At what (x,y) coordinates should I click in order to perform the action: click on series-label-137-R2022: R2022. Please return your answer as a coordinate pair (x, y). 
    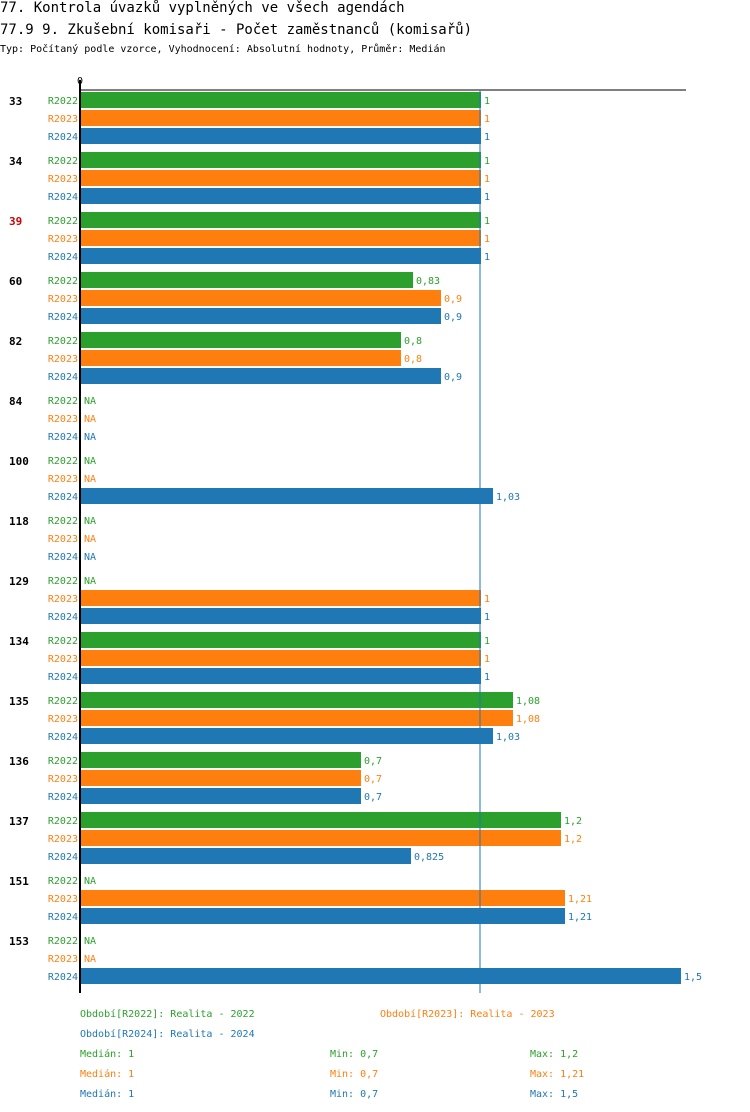
    Looking at the image, I should click on (63, 821).